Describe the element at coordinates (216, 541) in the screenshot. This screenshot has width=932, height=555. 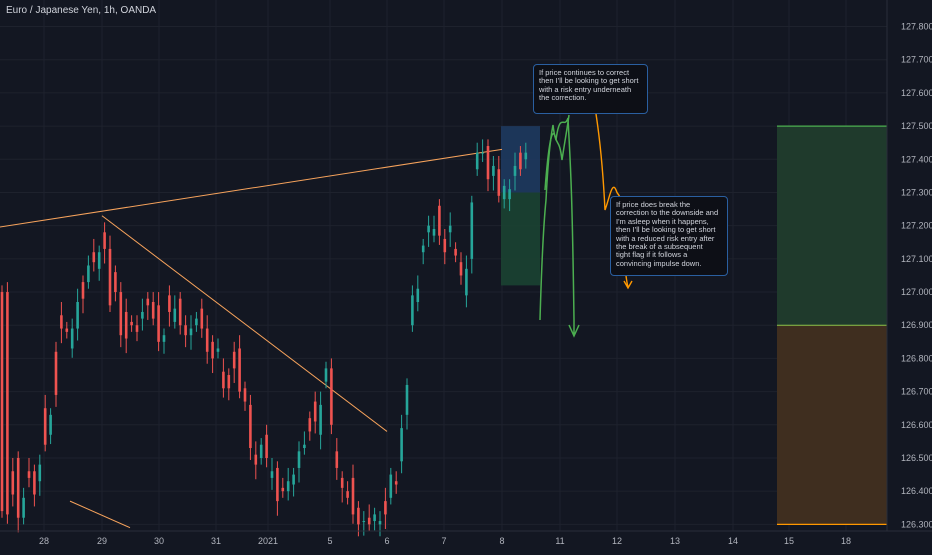
I see `time-tick-label: 31` at that location.